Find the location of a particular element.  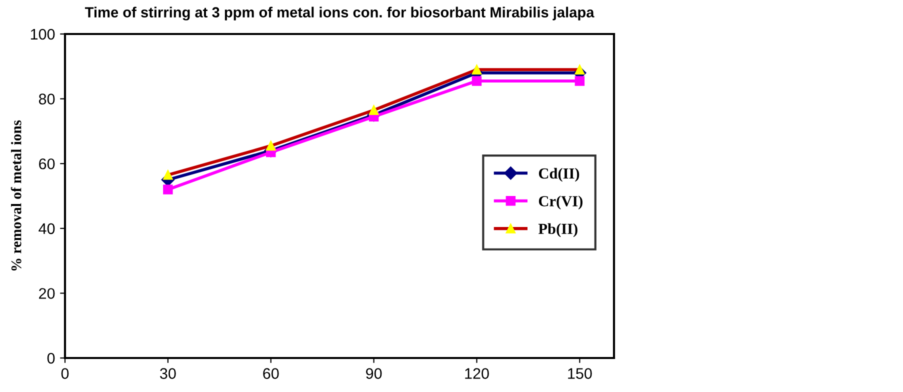

x-tick-label: 120 is located at coordinates (477, 373).